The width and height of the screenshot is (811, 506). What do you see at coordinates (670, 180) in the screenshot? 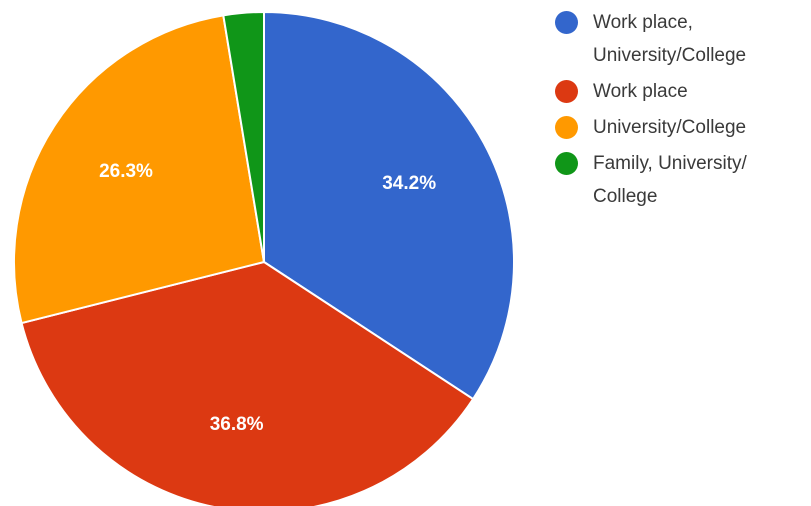
I see `legend-label: Family, University/ College` at bounding box center [670, 180].